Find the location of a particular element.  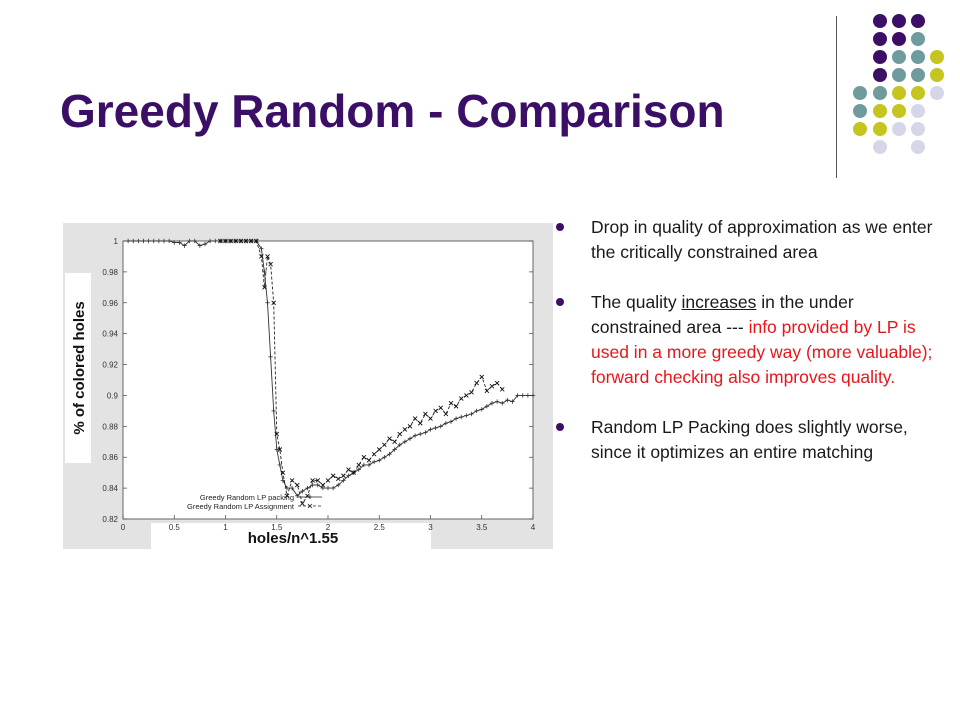

y-tick-label: 0.84 is located at coordinates (110, 488).